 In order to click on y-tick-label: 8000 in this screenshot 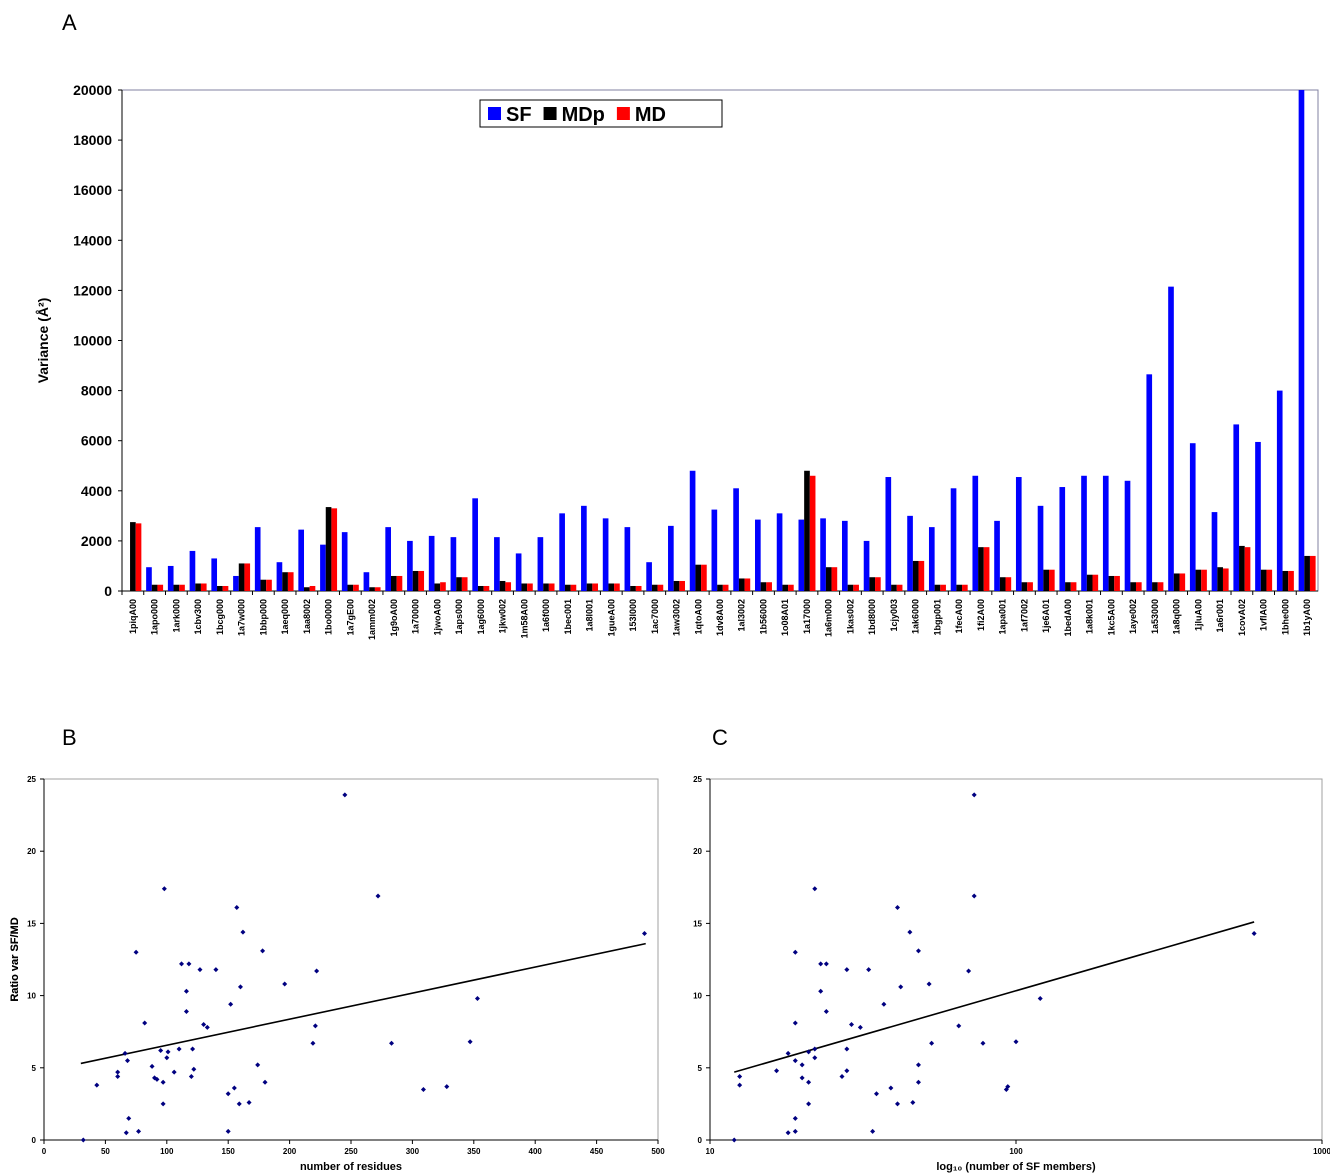, I will do `click(96, 391)`.